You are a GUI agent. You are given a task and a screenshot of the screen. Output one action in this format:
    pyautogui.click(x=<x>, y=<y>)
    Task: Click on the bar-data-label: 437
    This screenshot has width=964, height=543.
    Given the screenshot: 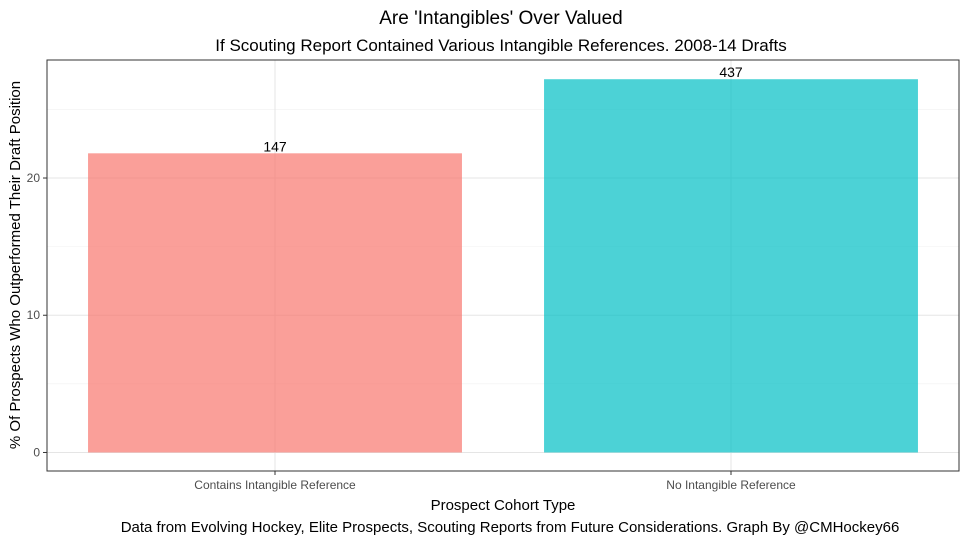 What is the action you would take?
    pyautogui.click(x=731, y=72)
    